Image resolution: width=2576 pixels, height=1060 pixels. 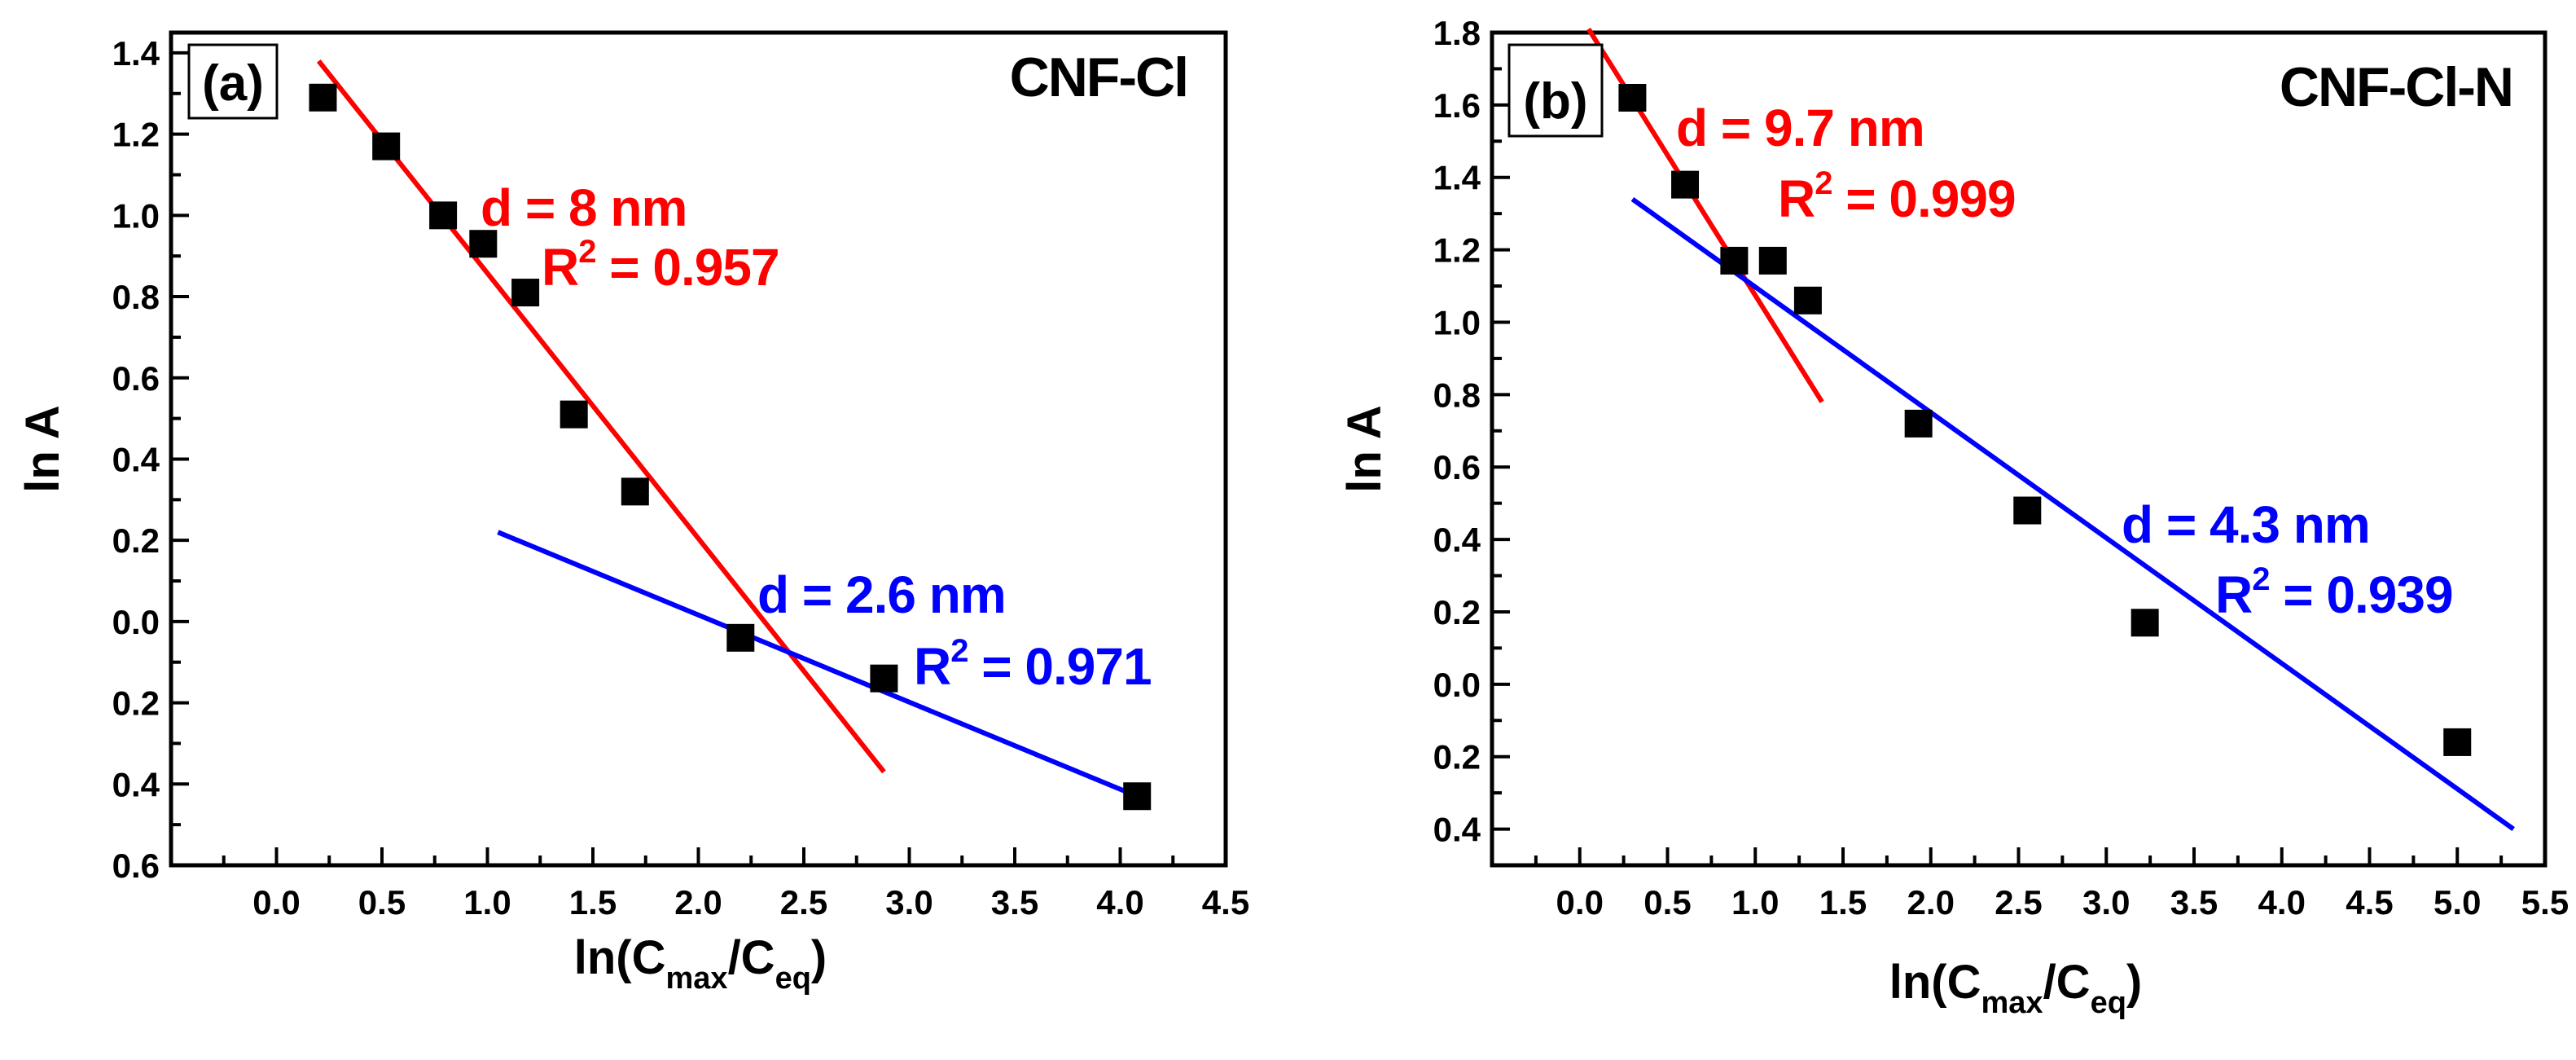 What do you see at coordinates (1457, 33) in the screenshot?
I see `y-tick-label: 1.8` at bounding box center [1457, 33].